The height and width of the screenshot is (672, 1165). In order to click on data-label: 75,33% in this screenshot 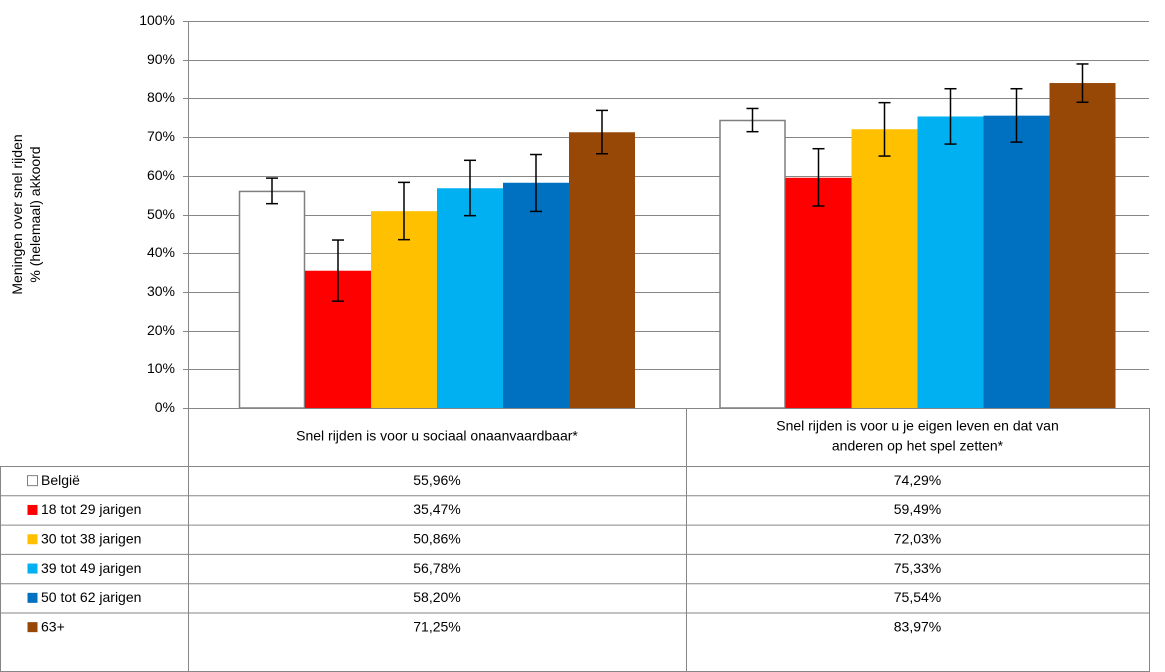, I will do `click(917, 568)`.